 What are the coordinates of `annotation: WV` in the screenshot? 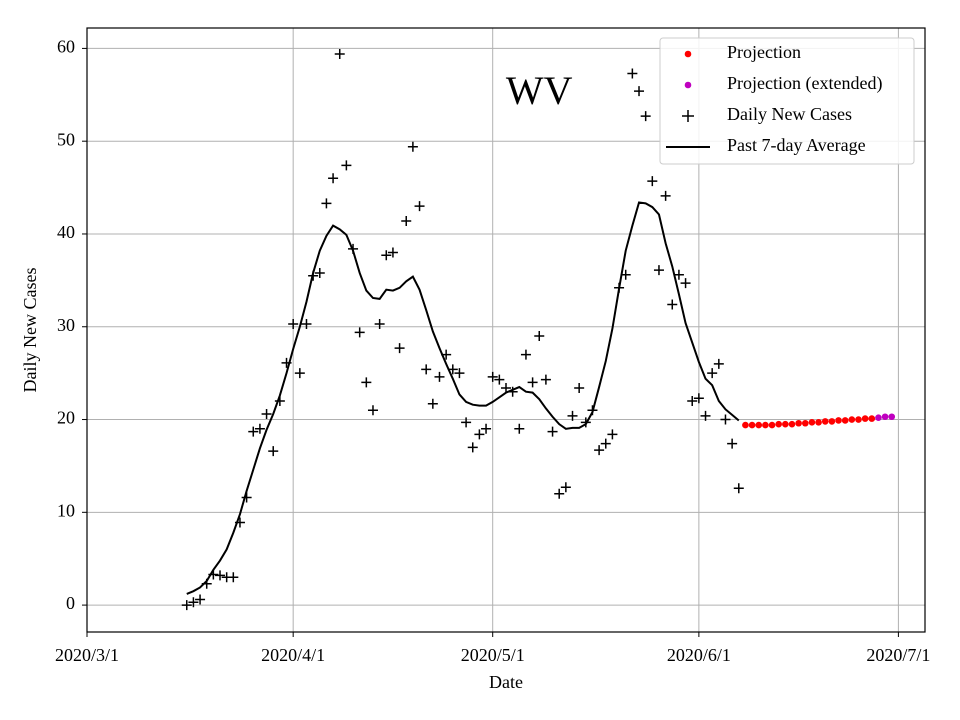 It's located at (539, 90).